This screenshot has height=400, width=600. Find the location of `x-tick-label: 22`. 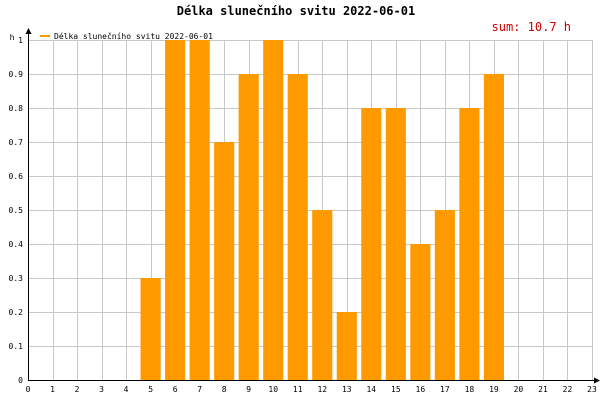

x-tick-label: 22 is located at coordinates (568, 389).